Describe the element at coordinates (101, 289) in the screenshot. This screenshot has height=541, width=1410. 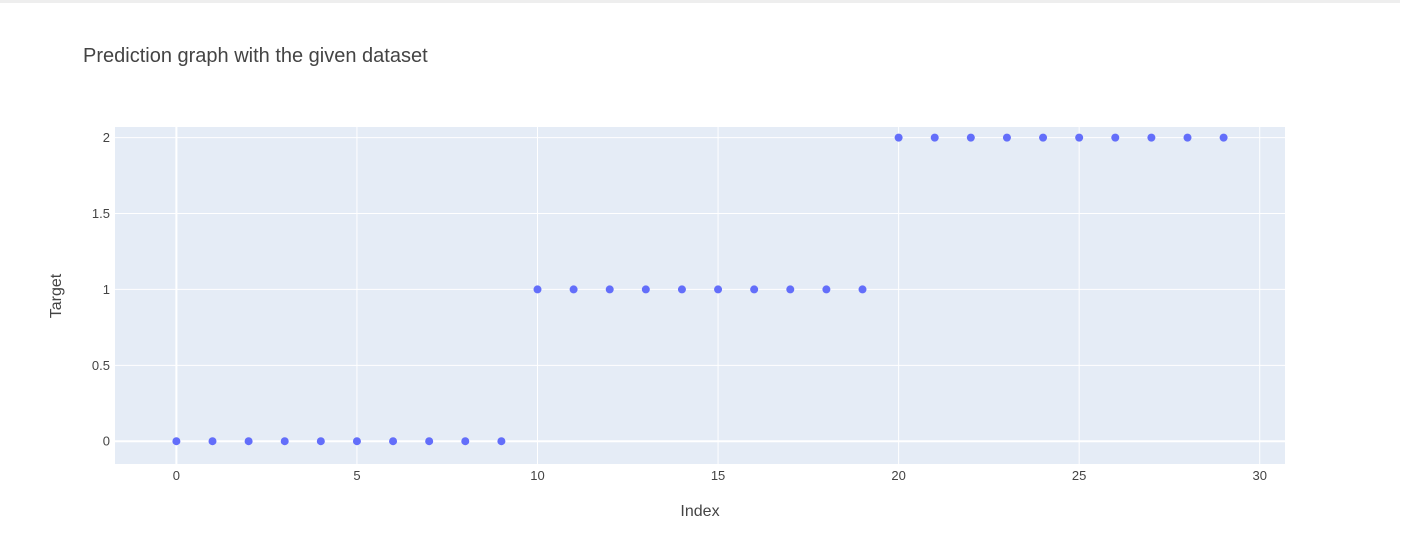
I see `y-tick-labels: 0 0.5 1 1.5 2` at that location.